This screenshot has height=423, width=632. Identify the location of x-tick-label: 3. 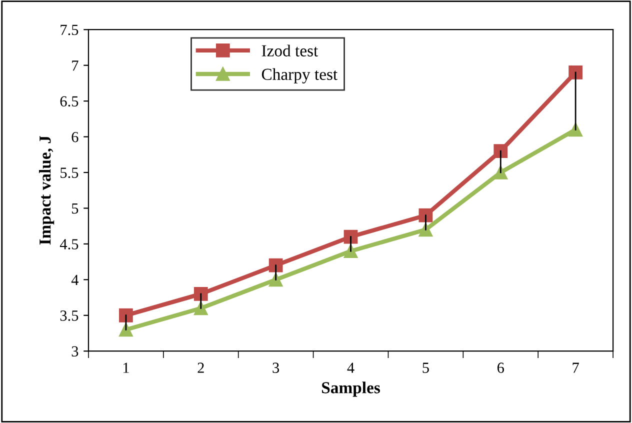
(276, 367).